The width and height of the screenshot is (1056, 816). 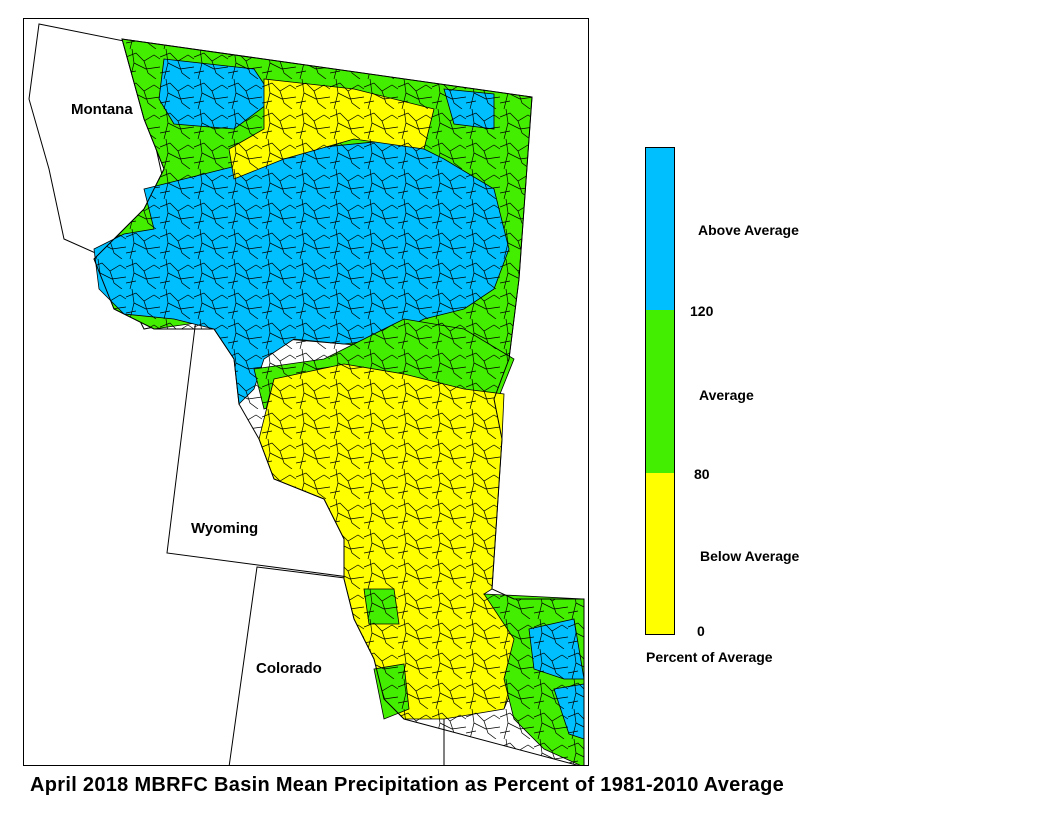 What do you see at coordinates (102, 109) in the screenshot?
I see `state-label-montana: Montana` at bounding box center [102, 109].